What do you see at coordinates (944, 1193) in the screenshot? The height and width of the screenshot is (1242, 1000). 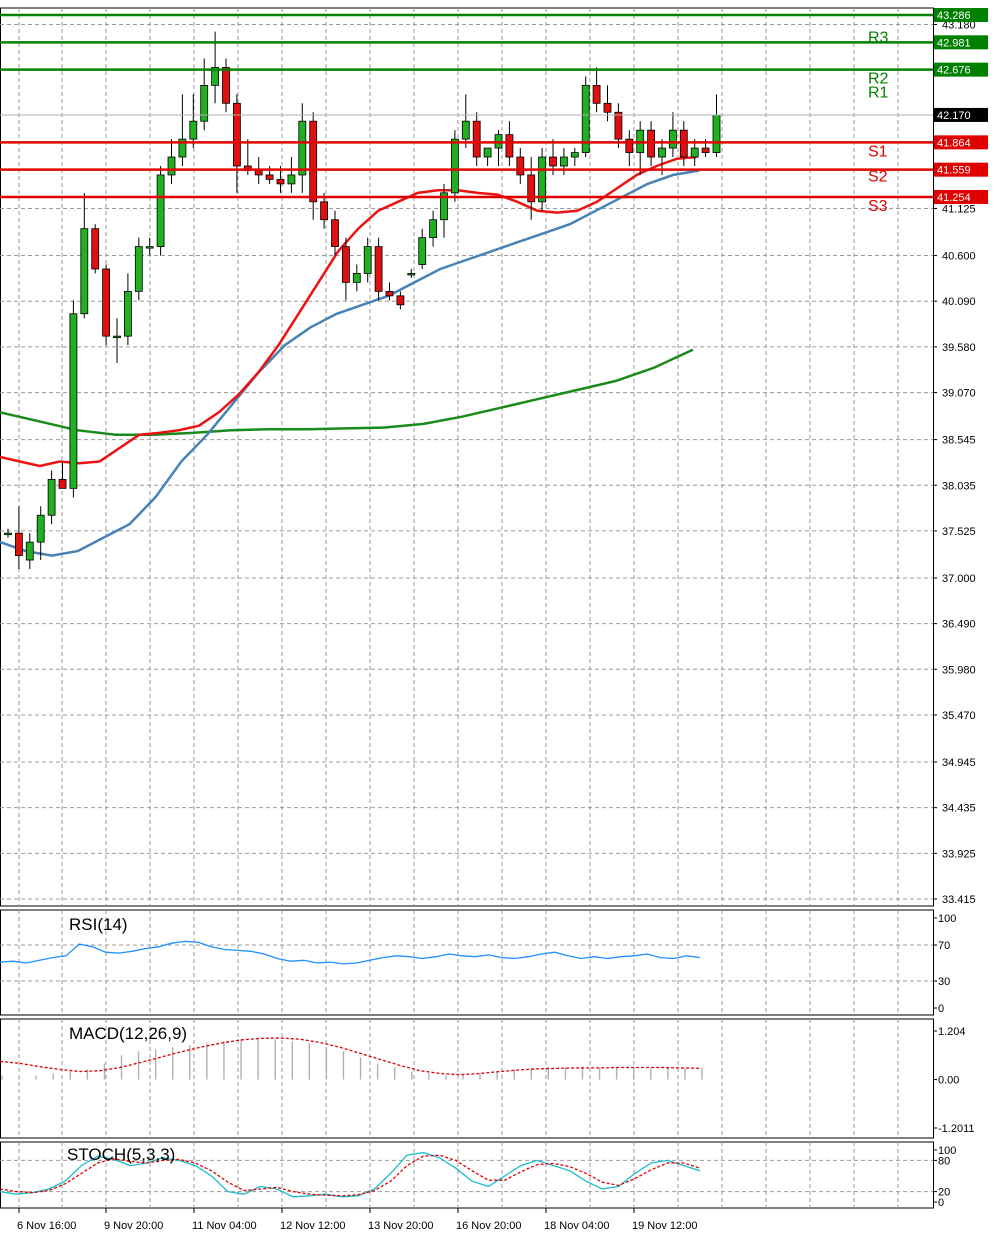 I see `stoch-y-tick-label: 20` at bounding box center [944, 1193].